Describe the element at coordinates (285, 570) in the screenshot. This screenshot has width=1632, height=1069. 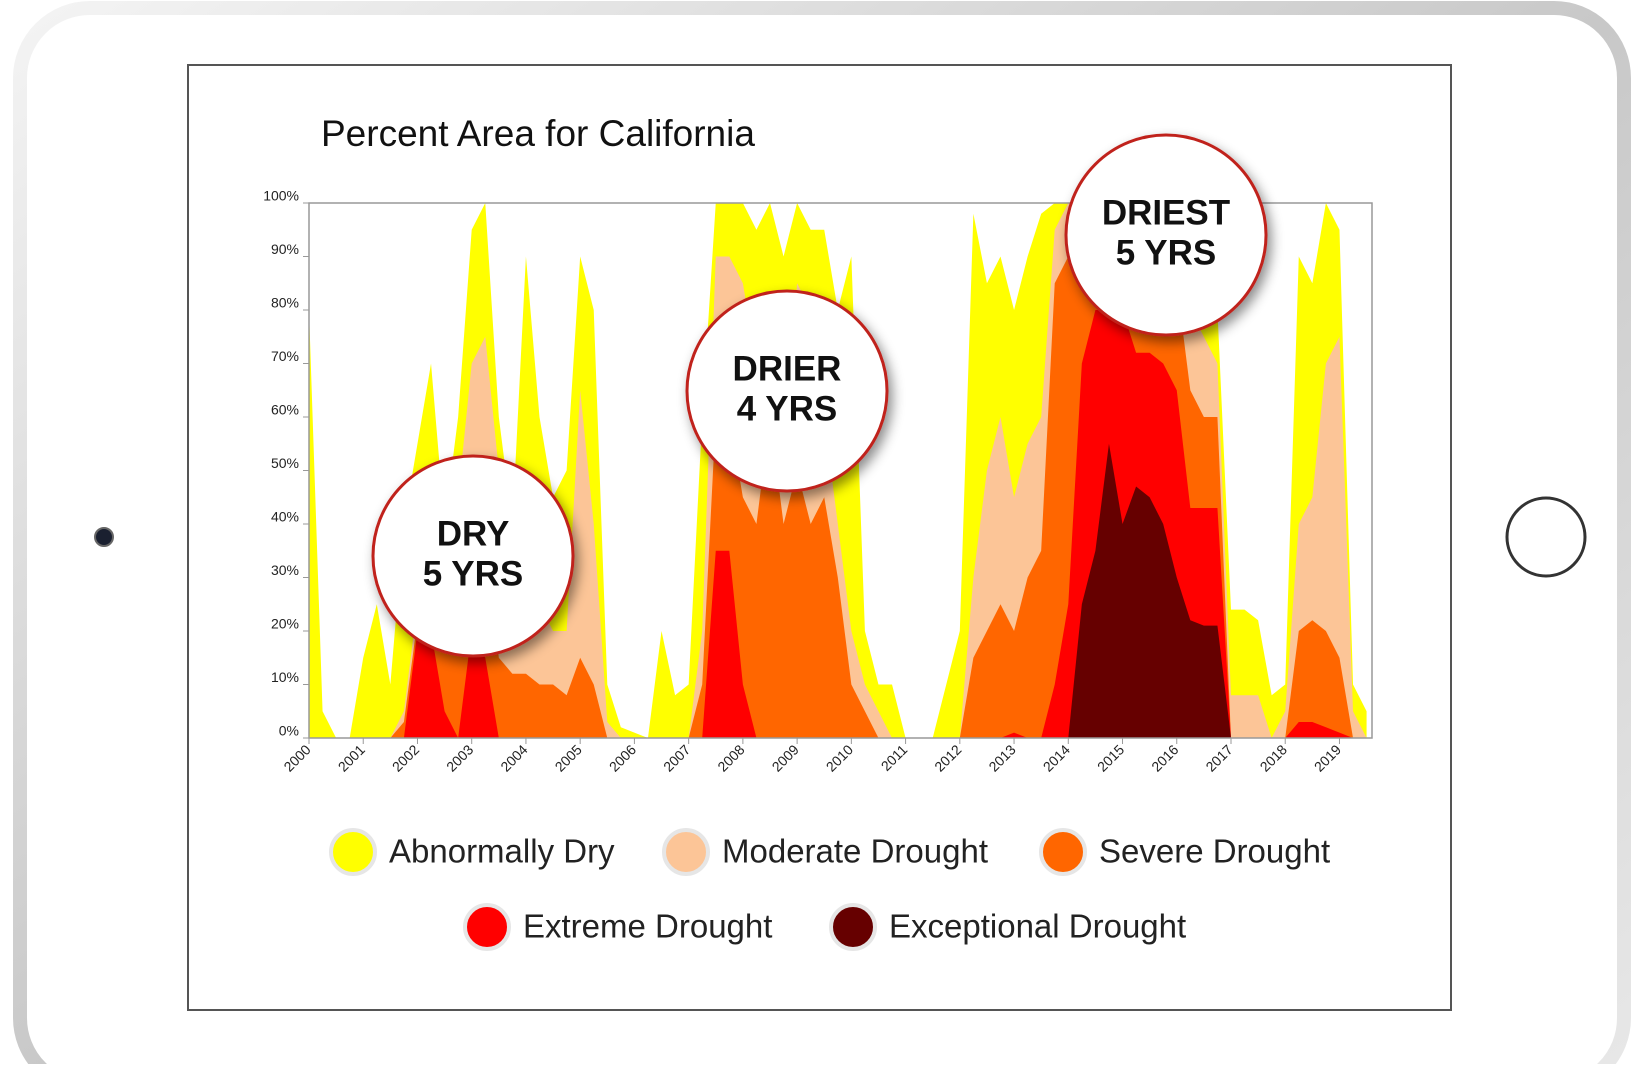
I see `y-tick-label: 30%` at that location.